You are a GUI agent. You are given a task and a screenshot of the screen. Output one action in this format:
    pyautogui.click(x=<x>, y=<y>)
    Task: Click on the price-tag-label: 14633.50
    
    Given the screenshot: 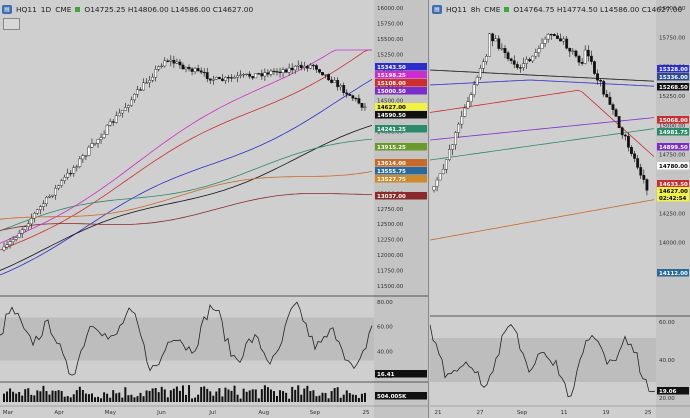 What is the action you would take?
    pyautogui.click(x=673, y=185)
    